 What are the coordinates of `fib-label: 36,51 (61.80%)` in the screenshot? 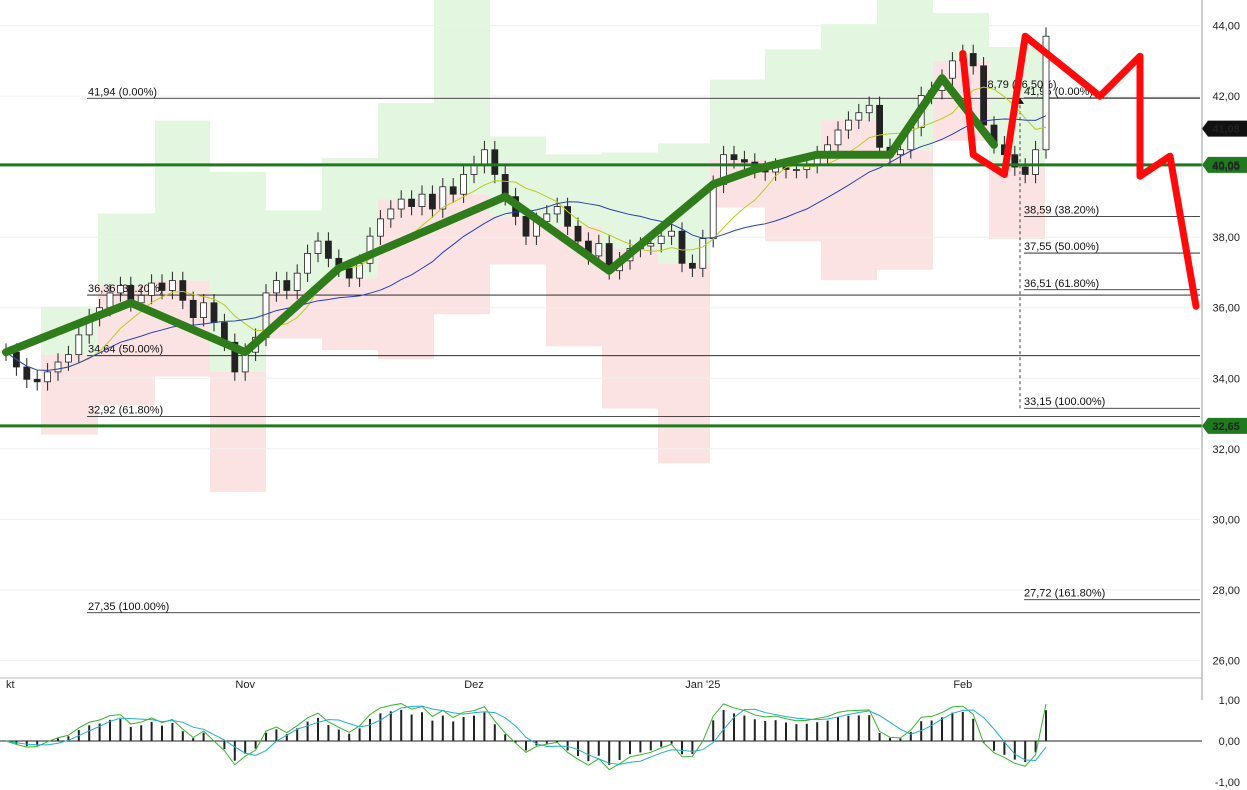 It's located at (1061, 284).